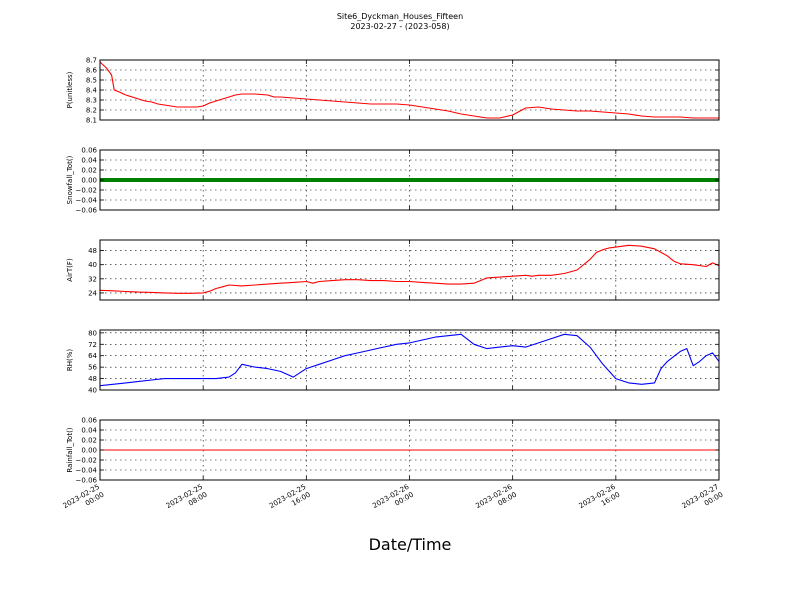 The height and width of the screenshot is (600, 800). I want to click on y-tick-label: 8.6, so click(92, 71).